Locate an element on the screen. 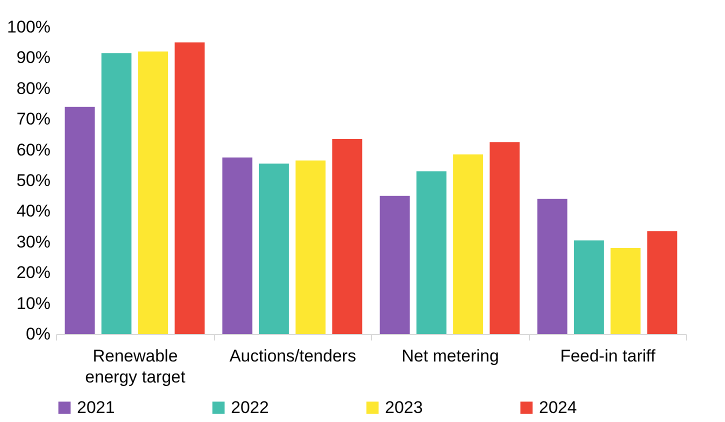 This screenshot has width=725, height=422. y-tick-label: 80% is located at coordinates (33, 88).